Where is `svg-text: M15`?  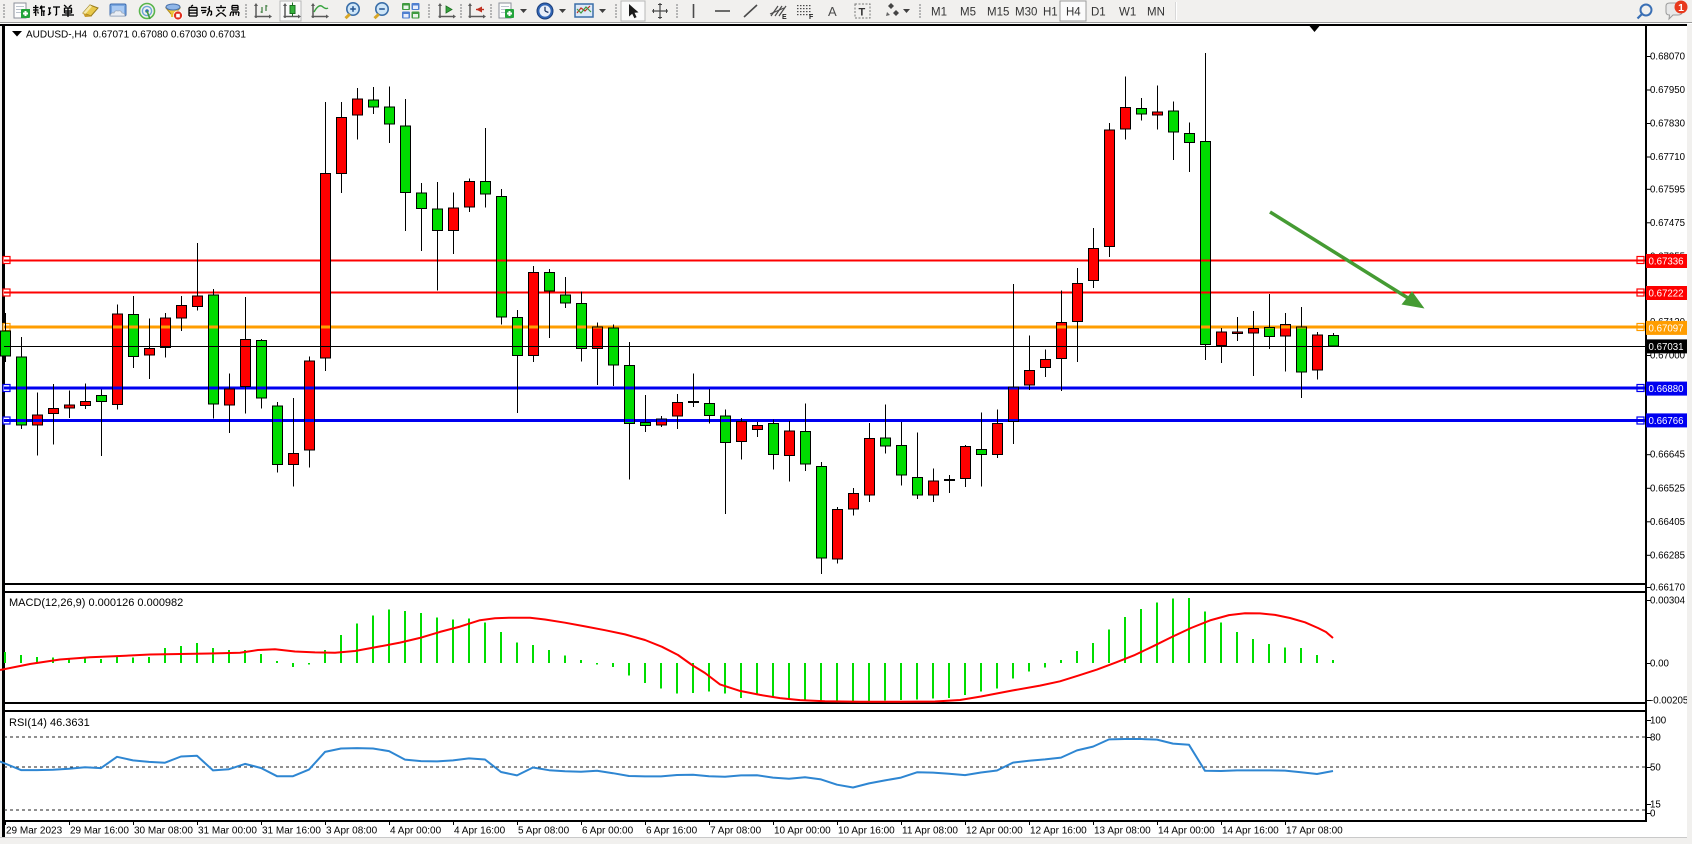 svg-text: M15 is located at coordinates (998, 13).